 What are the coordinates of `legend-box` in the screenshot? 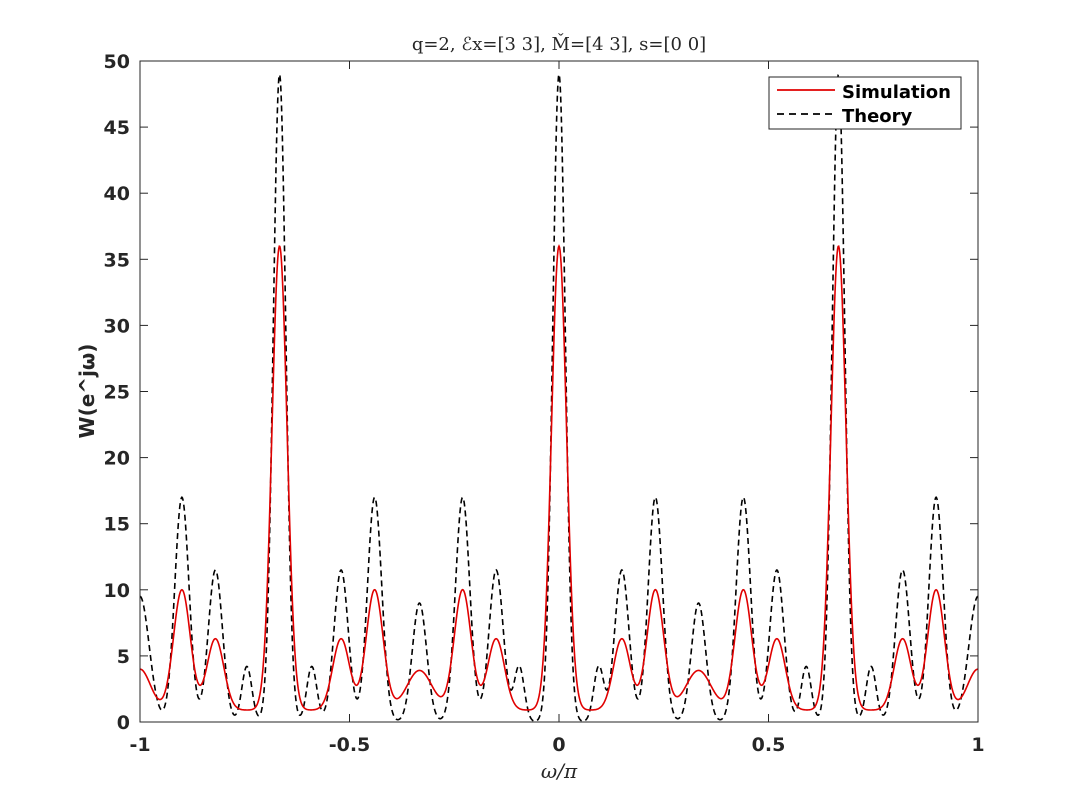 It's located at (865, 103).